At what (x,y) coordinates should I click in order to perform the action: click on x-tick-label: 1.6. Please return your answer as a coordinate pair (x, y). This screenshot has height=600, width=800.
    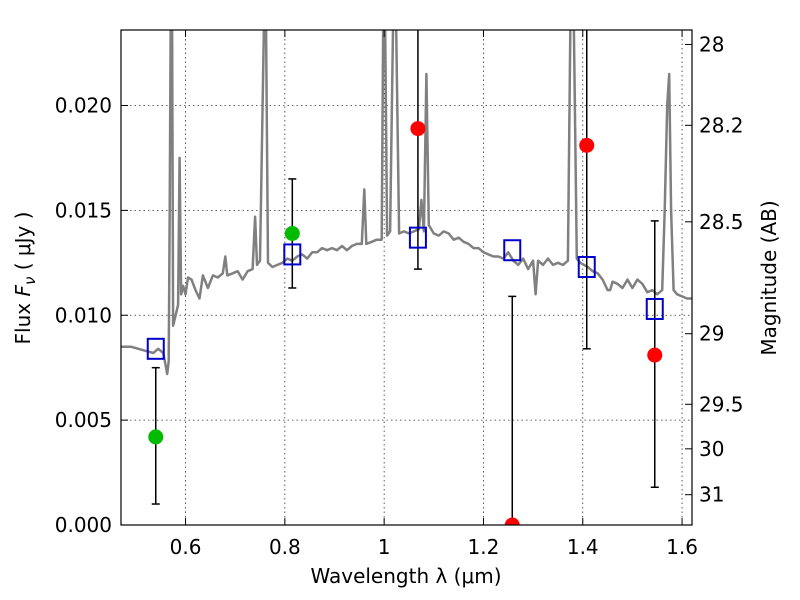
    Looking at the image, I should click on (682, 547).